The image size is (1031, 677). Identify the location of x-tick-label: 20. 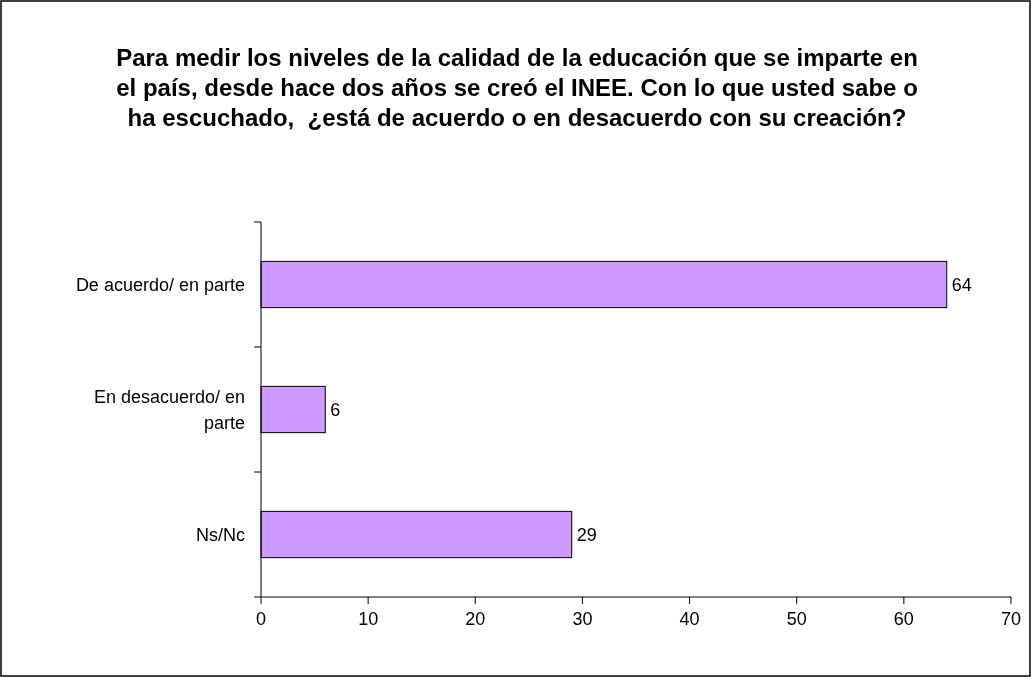
(475, 619).